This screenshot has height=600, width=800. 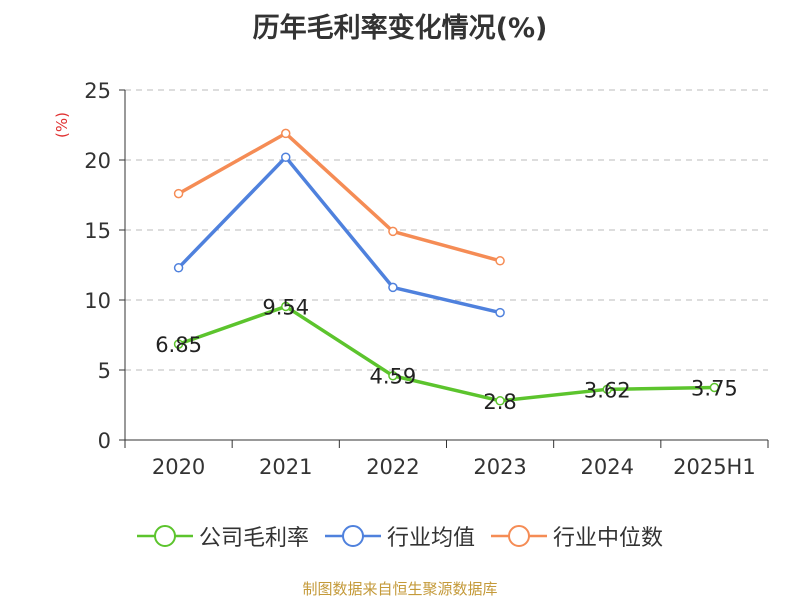 I want to click on legend-label: 行业均值, so click(x=430, y=538).